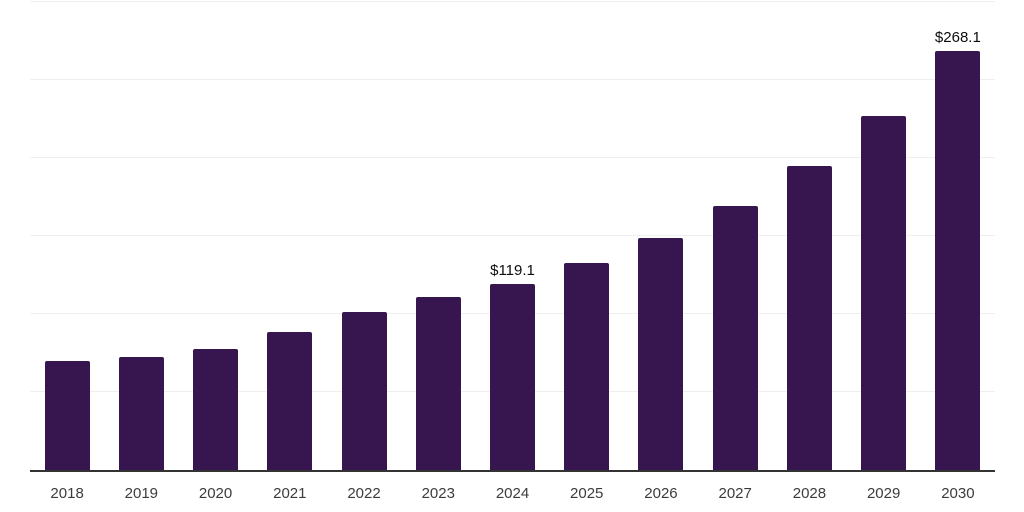 Image resolution: width=1024 pixels, height=512 pixels. I want to click on x-tick-label: 2029, so click(883, 493).